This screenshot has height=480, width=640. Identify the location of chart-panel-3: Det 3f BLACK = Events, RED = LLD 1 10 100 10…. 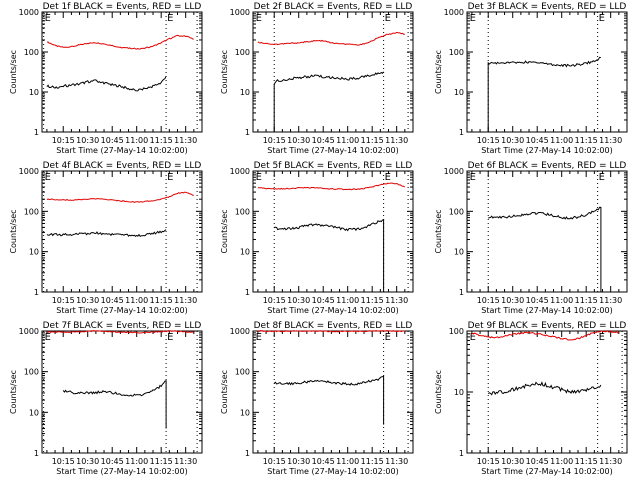
(531, 78).